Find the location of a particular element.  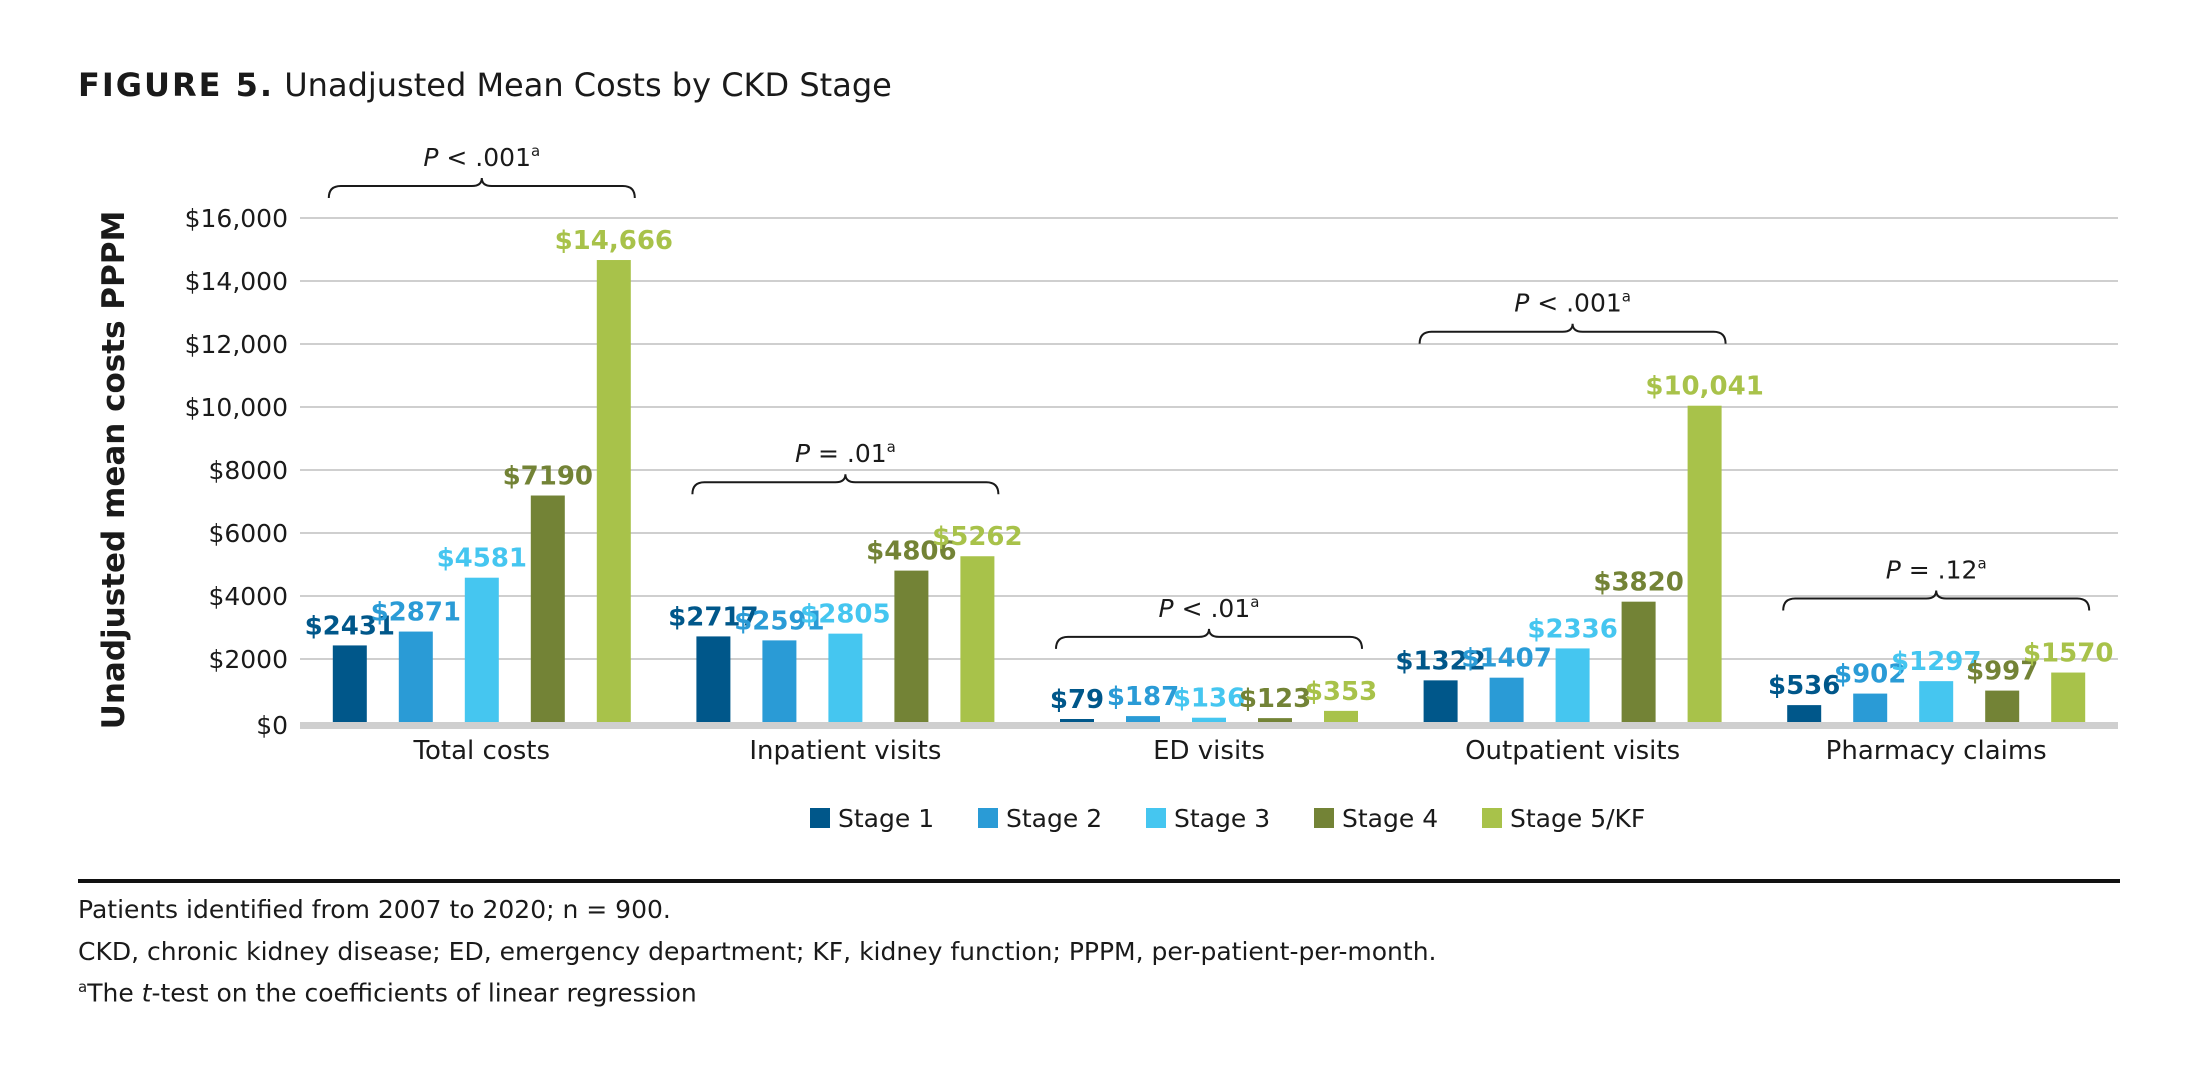

data-label: $2431 is located at coordinates (350, 626).